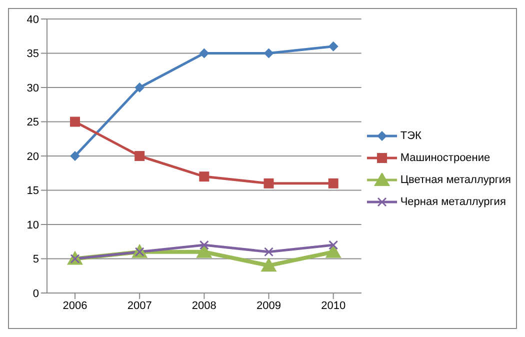 This screenshot has height=337, width=525. What do you see at coordinates (268, 306) in the screenshot?
I see `x-tick-label: 2009` at bounding box center [268, 306].